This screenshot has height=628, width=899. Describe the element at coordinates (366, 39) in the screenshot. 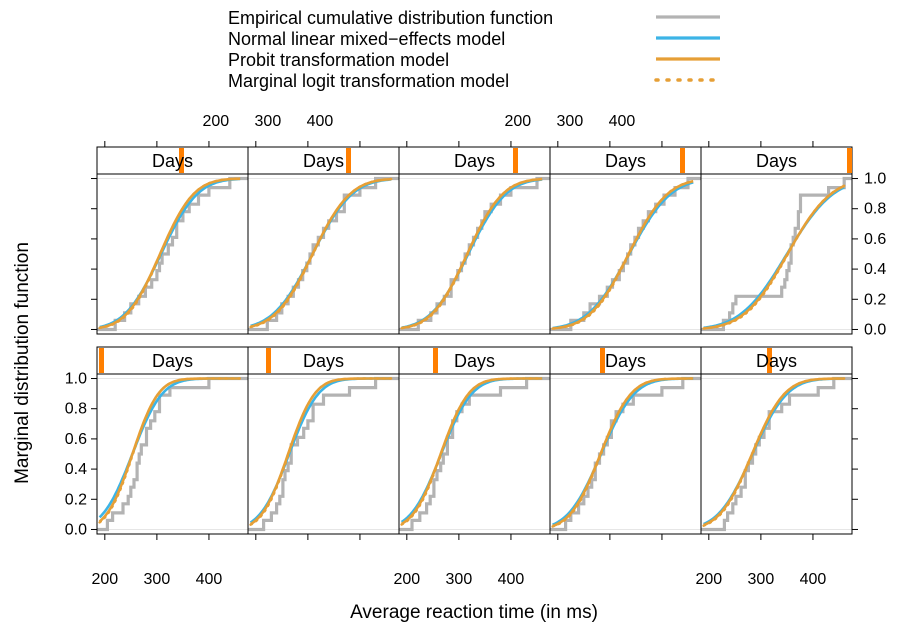

I see `legend-label: Normal linear mixed−effects model` at that location.